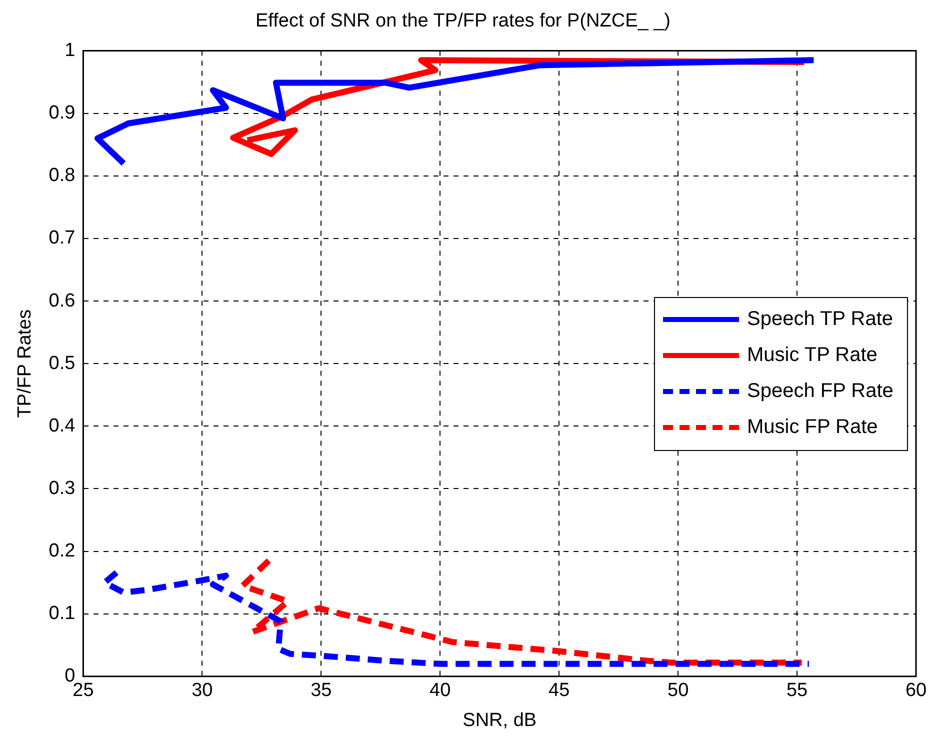  What do you see at coordinates (62, 113) in the screenshot?
I see `y-tick-label: 0.9` at bounding box center [62, 113].